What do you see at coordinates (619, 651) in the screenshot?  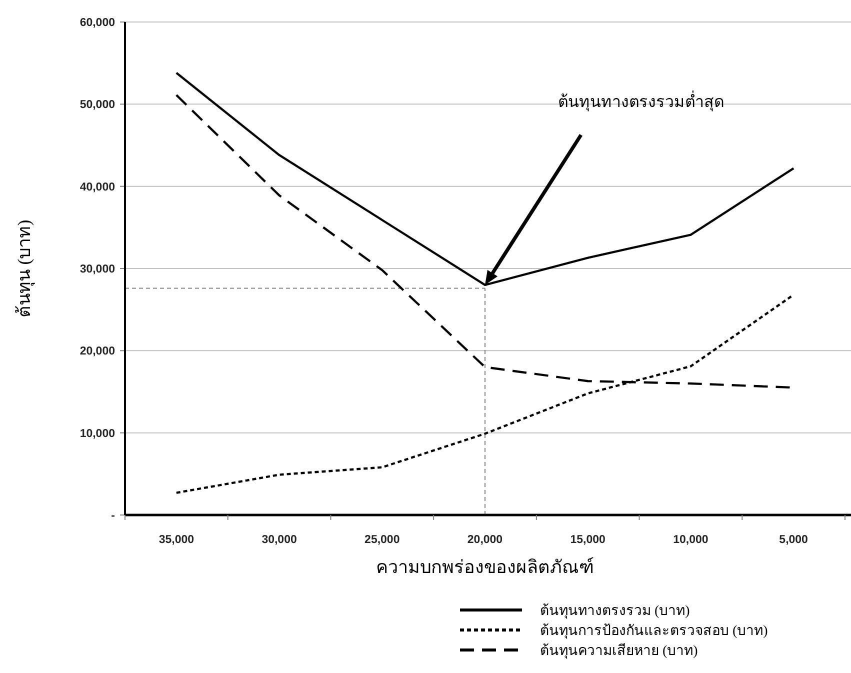 I see `legend-label: ต้นทุนความเสียหาย (บาท)` at bounding box center [619, 651].